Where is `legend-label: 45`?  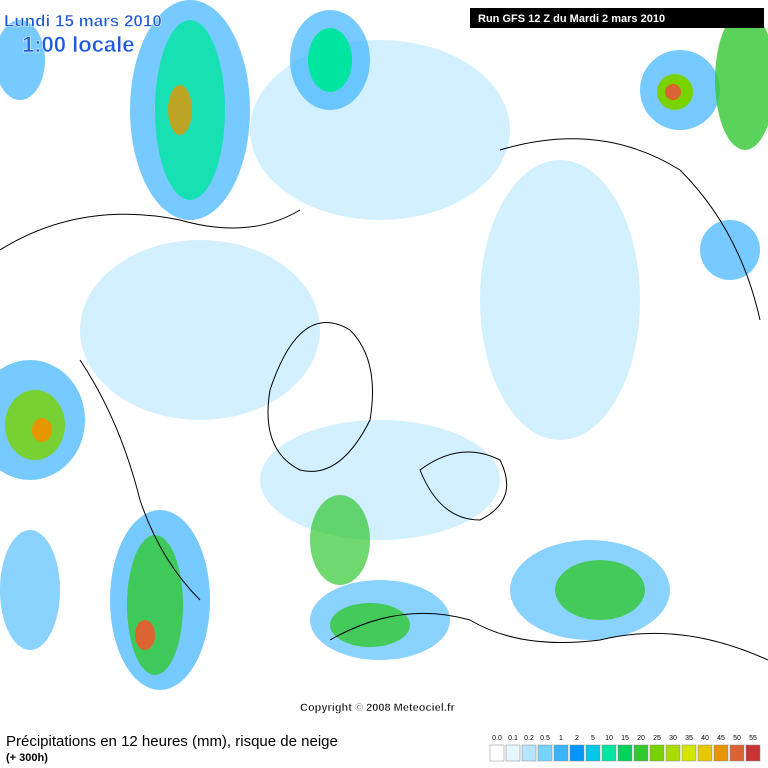
legend-label: 45 is located at coordinates (721, 738).